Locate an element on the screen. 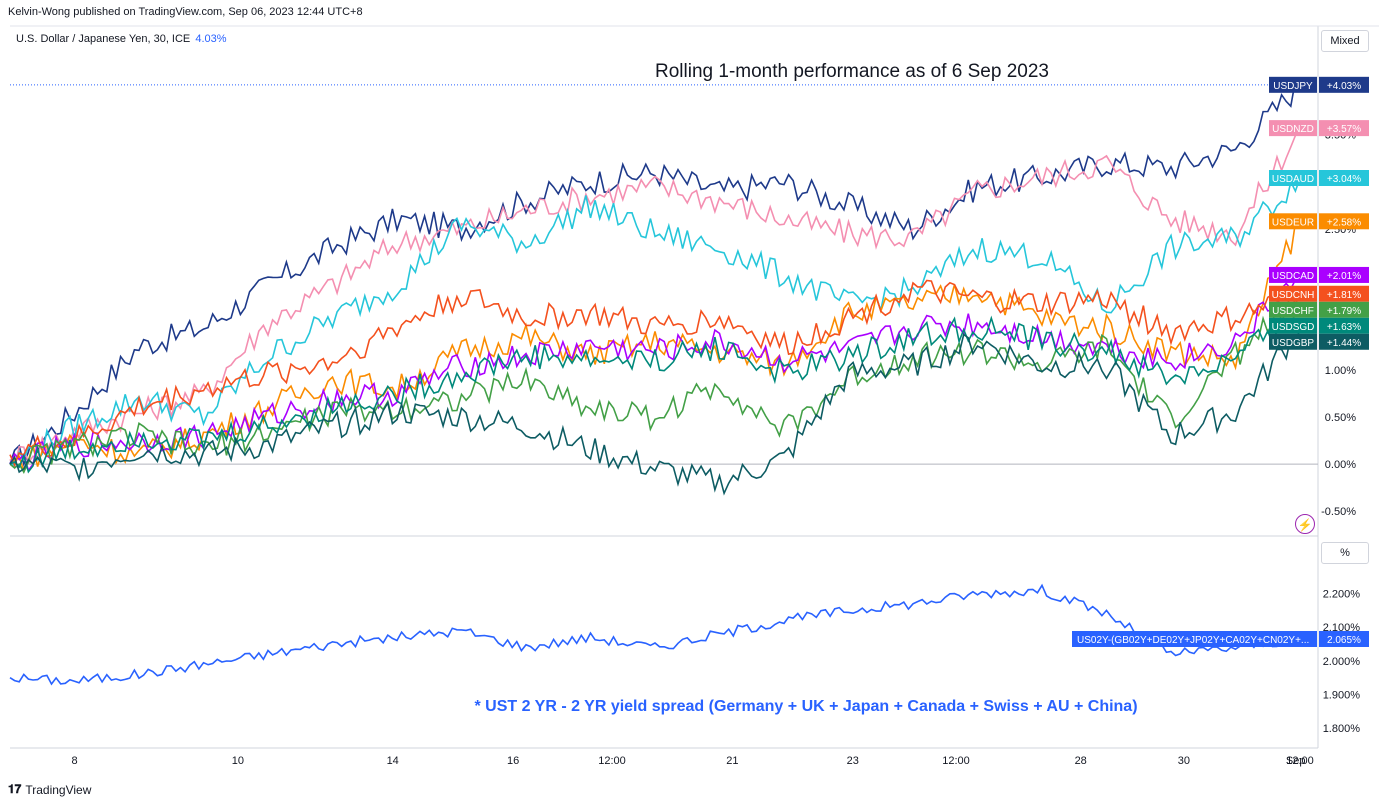  x-tick-label: 28 is located at coordinates (1081, 761).